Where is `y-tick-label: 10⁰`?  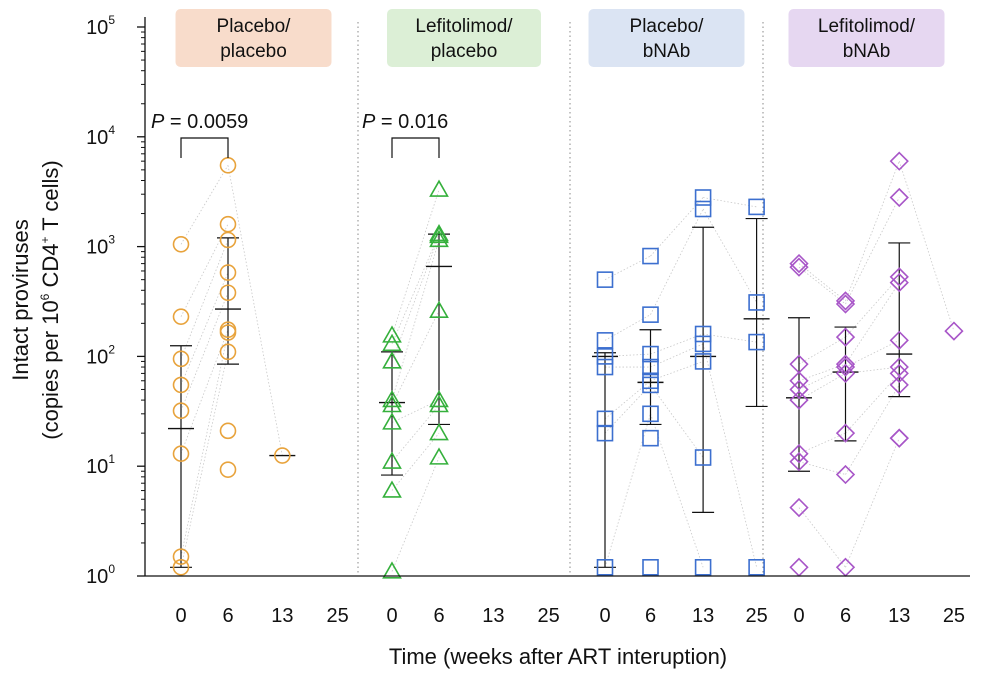
y-tick-label: 10⁰ is located at coordinates (100, 575).